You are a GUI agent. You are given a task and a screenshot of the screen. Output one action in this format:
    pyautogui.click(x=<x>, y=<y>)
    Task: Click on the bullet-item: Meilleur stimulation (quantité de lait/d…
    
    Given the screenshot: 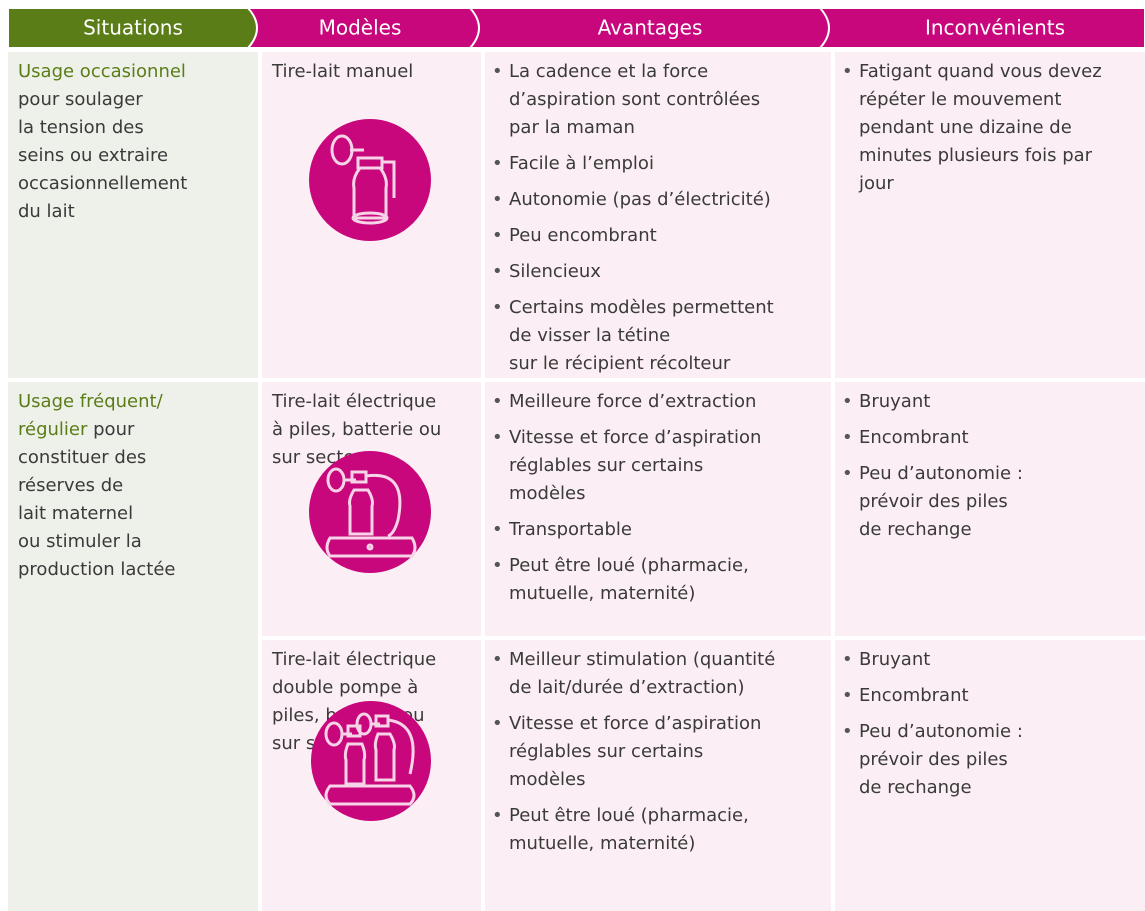 What is the action you would take?
    pyautogui.click(x=655, y=674)
    